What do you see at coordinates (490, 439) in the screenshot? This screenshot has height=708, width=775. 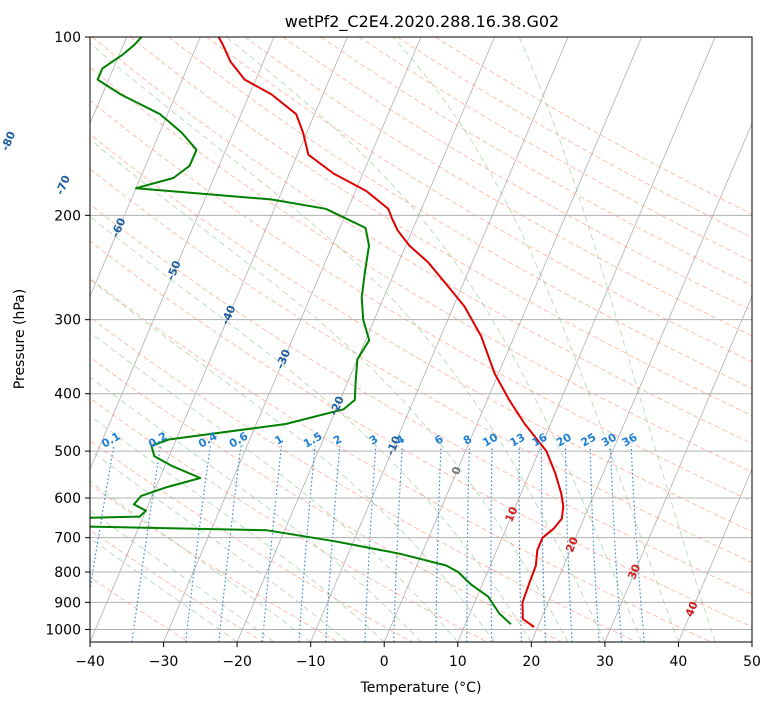 I see `mixing-ratio-label: 10` at bounding box center [490, 439].